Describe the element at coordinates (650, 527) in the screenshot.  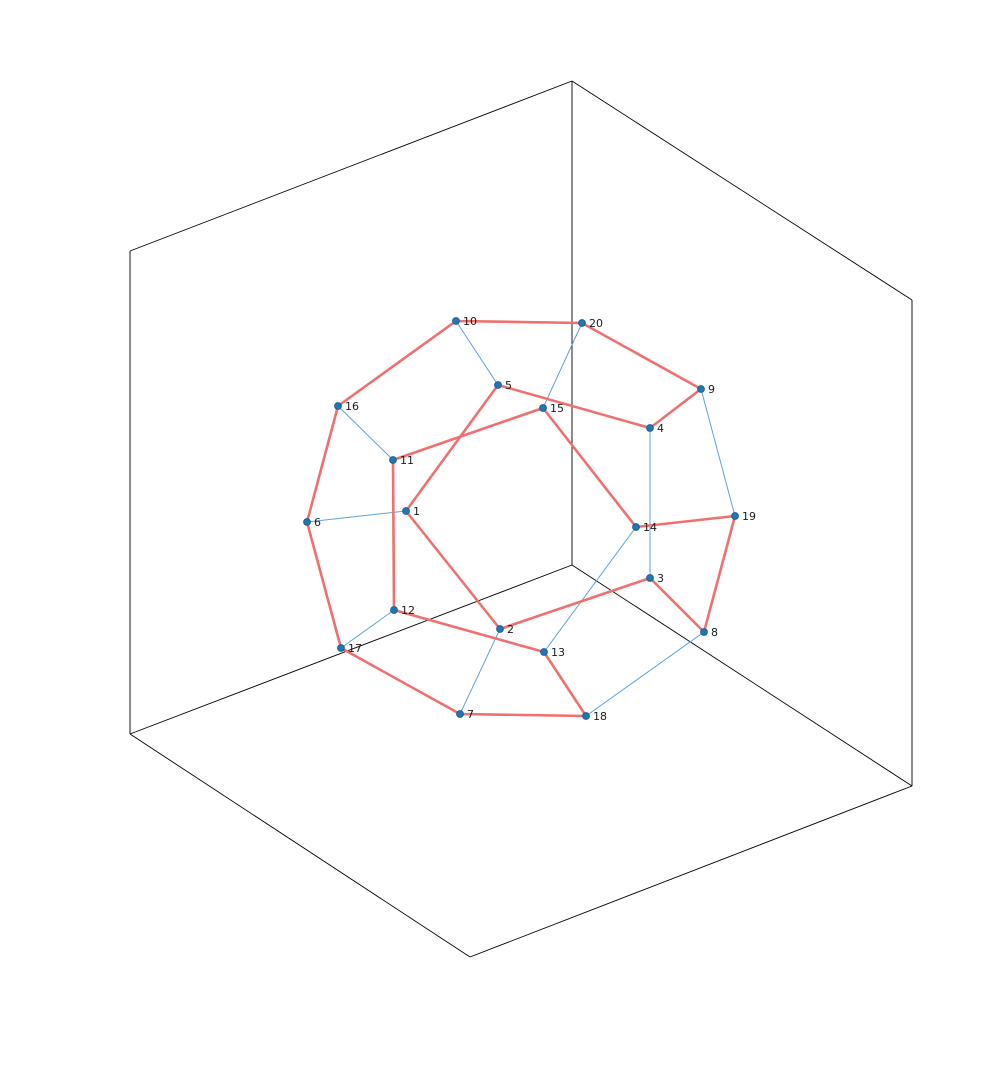
I see `node-label-14: 14` at that location.